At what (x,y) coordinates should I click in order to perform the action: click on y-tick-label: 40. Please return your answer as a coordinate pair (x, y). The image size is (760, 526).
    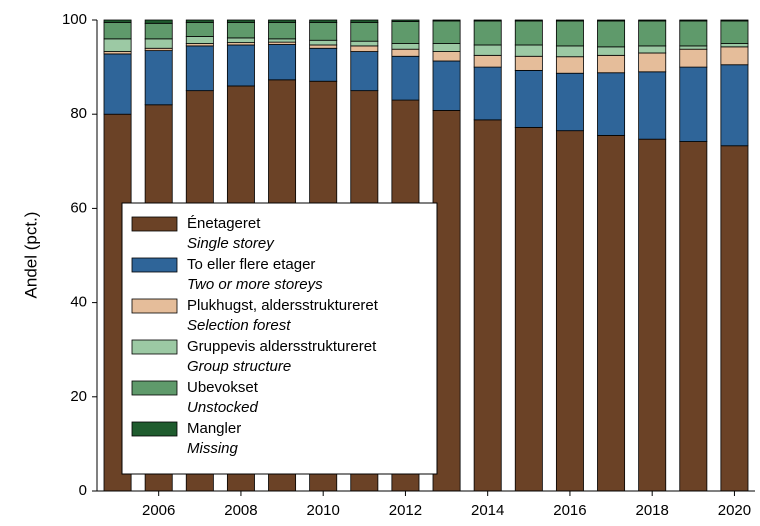
    Looking at the image, I should click on (78, 302).